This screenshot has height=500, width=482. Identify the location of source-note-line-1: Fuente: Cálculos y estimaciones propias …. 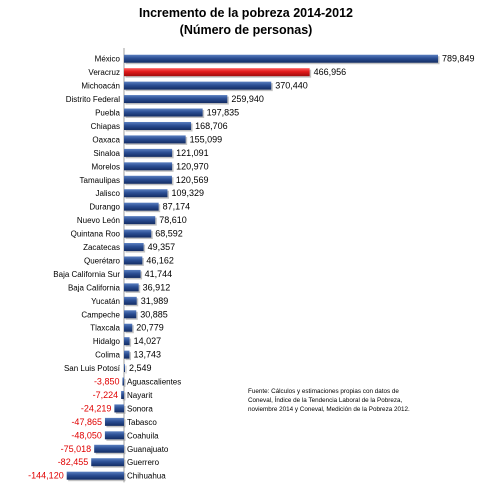
(323, 391).